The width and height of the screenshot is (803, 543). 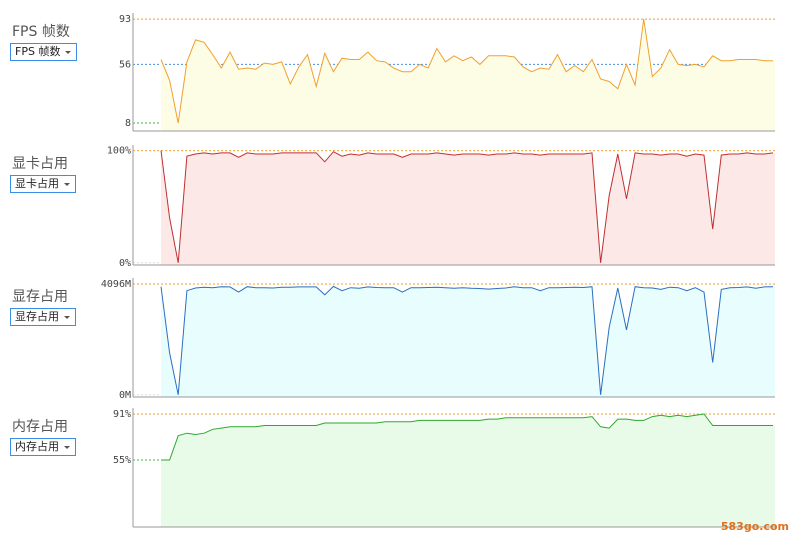 I want to click on metric-dropdown: FPS 帧数, so click(x=44, y=52).